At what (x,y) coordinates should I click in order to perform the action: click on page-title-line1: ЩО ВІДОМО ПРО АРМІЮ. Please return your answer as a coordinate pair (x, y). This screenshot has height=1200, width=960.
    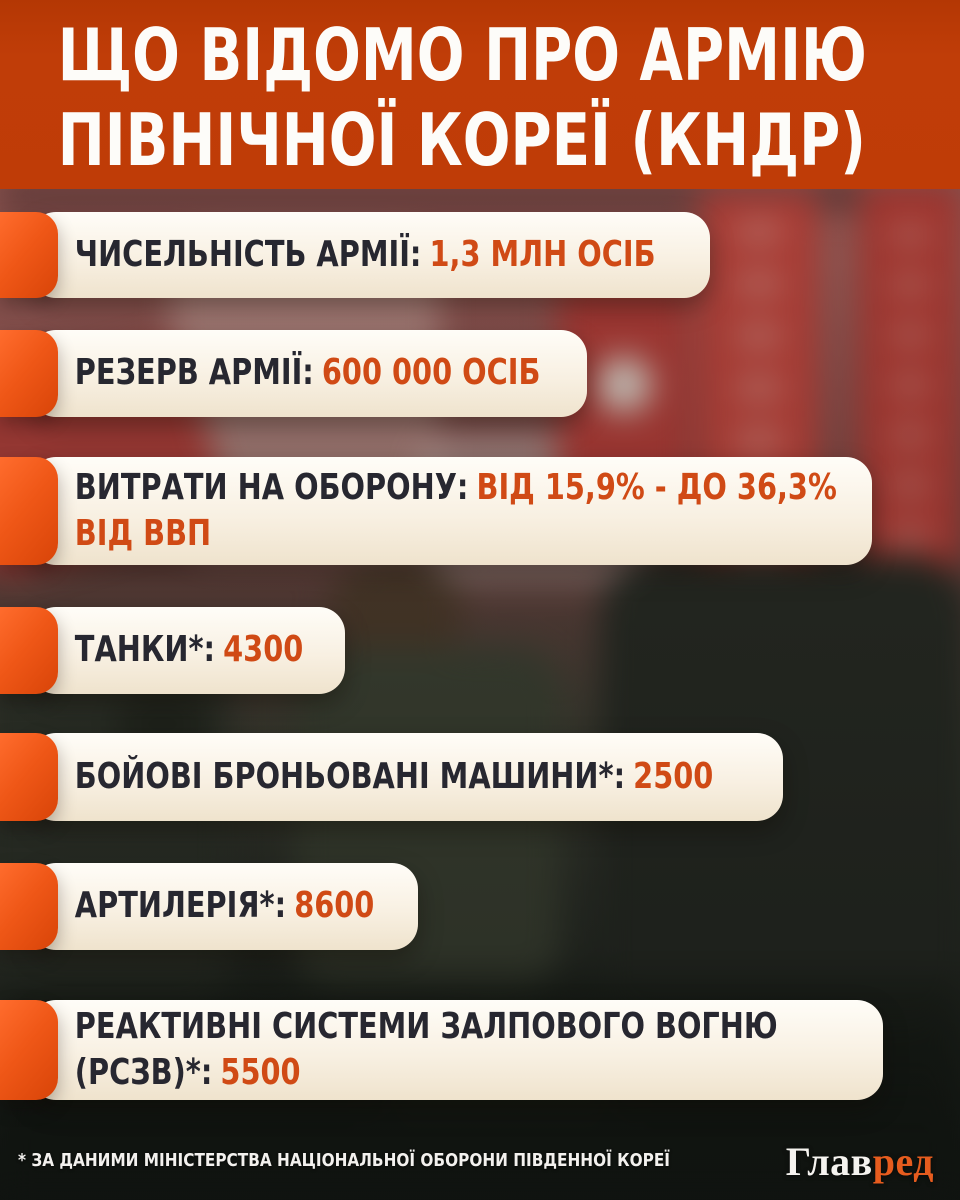
    Looking at the image, I should click on (462, 54).